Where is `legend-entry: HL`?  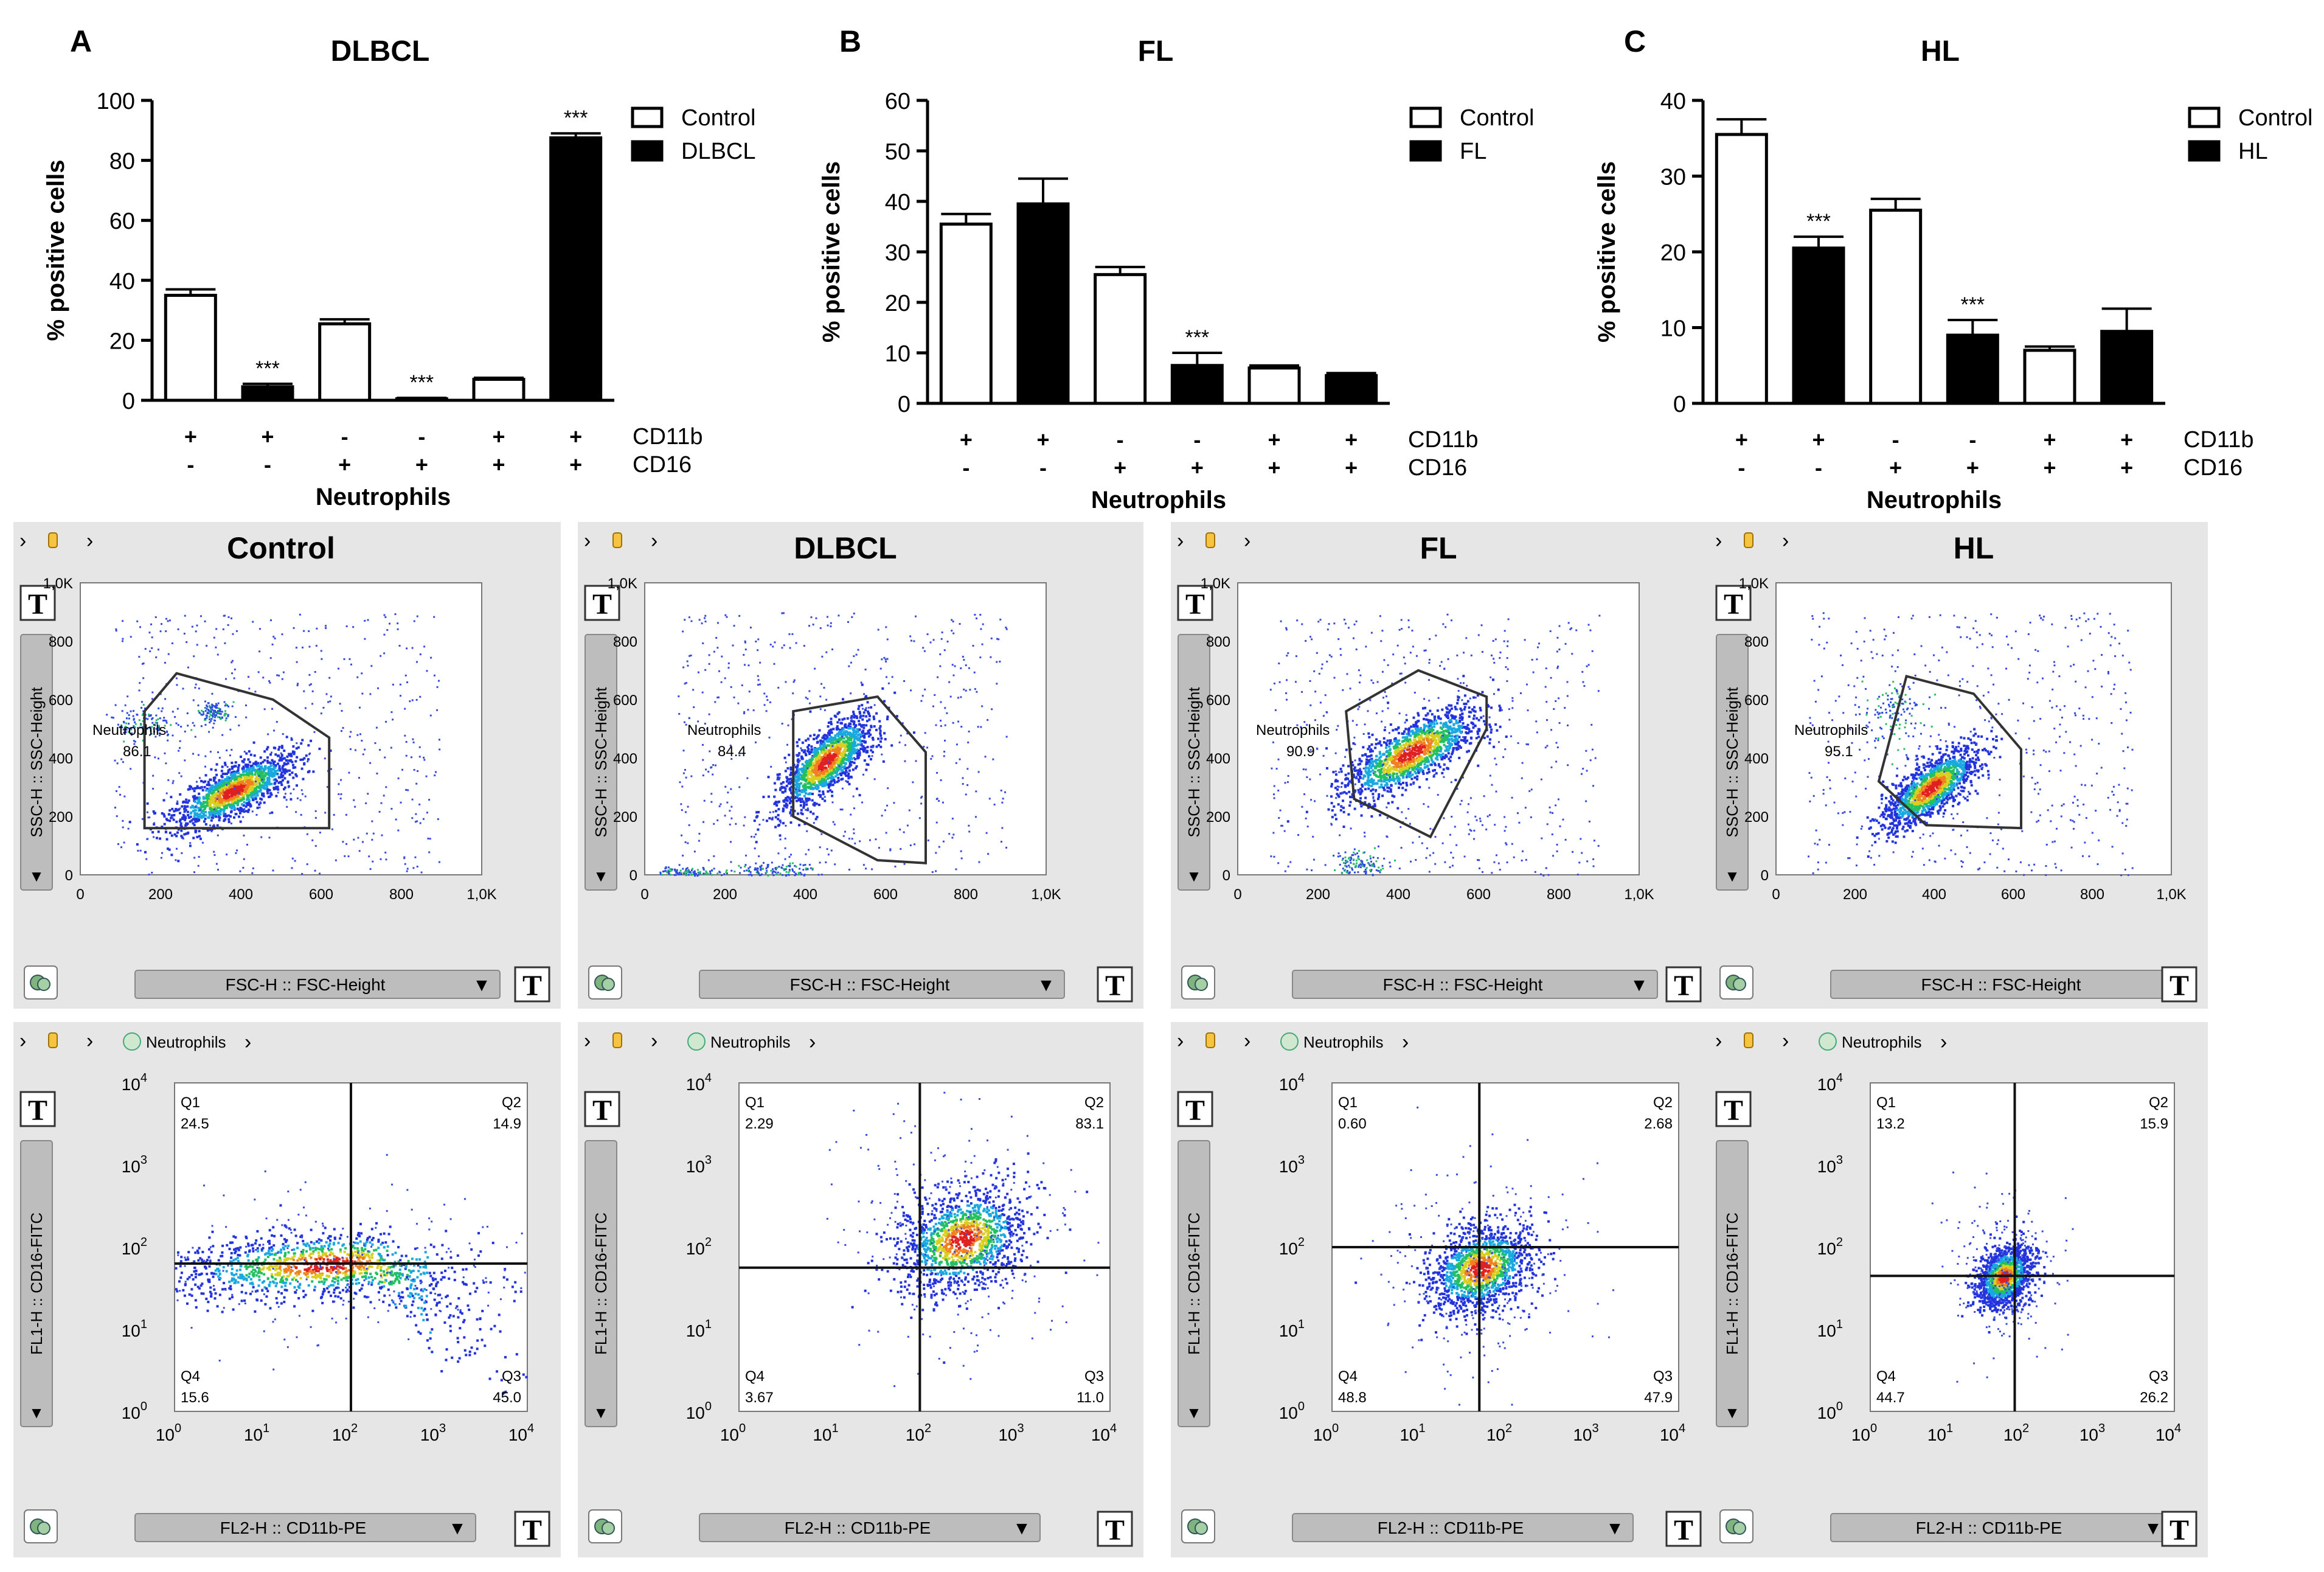 legend-entry: HL is located at coordinates (2253, 151).